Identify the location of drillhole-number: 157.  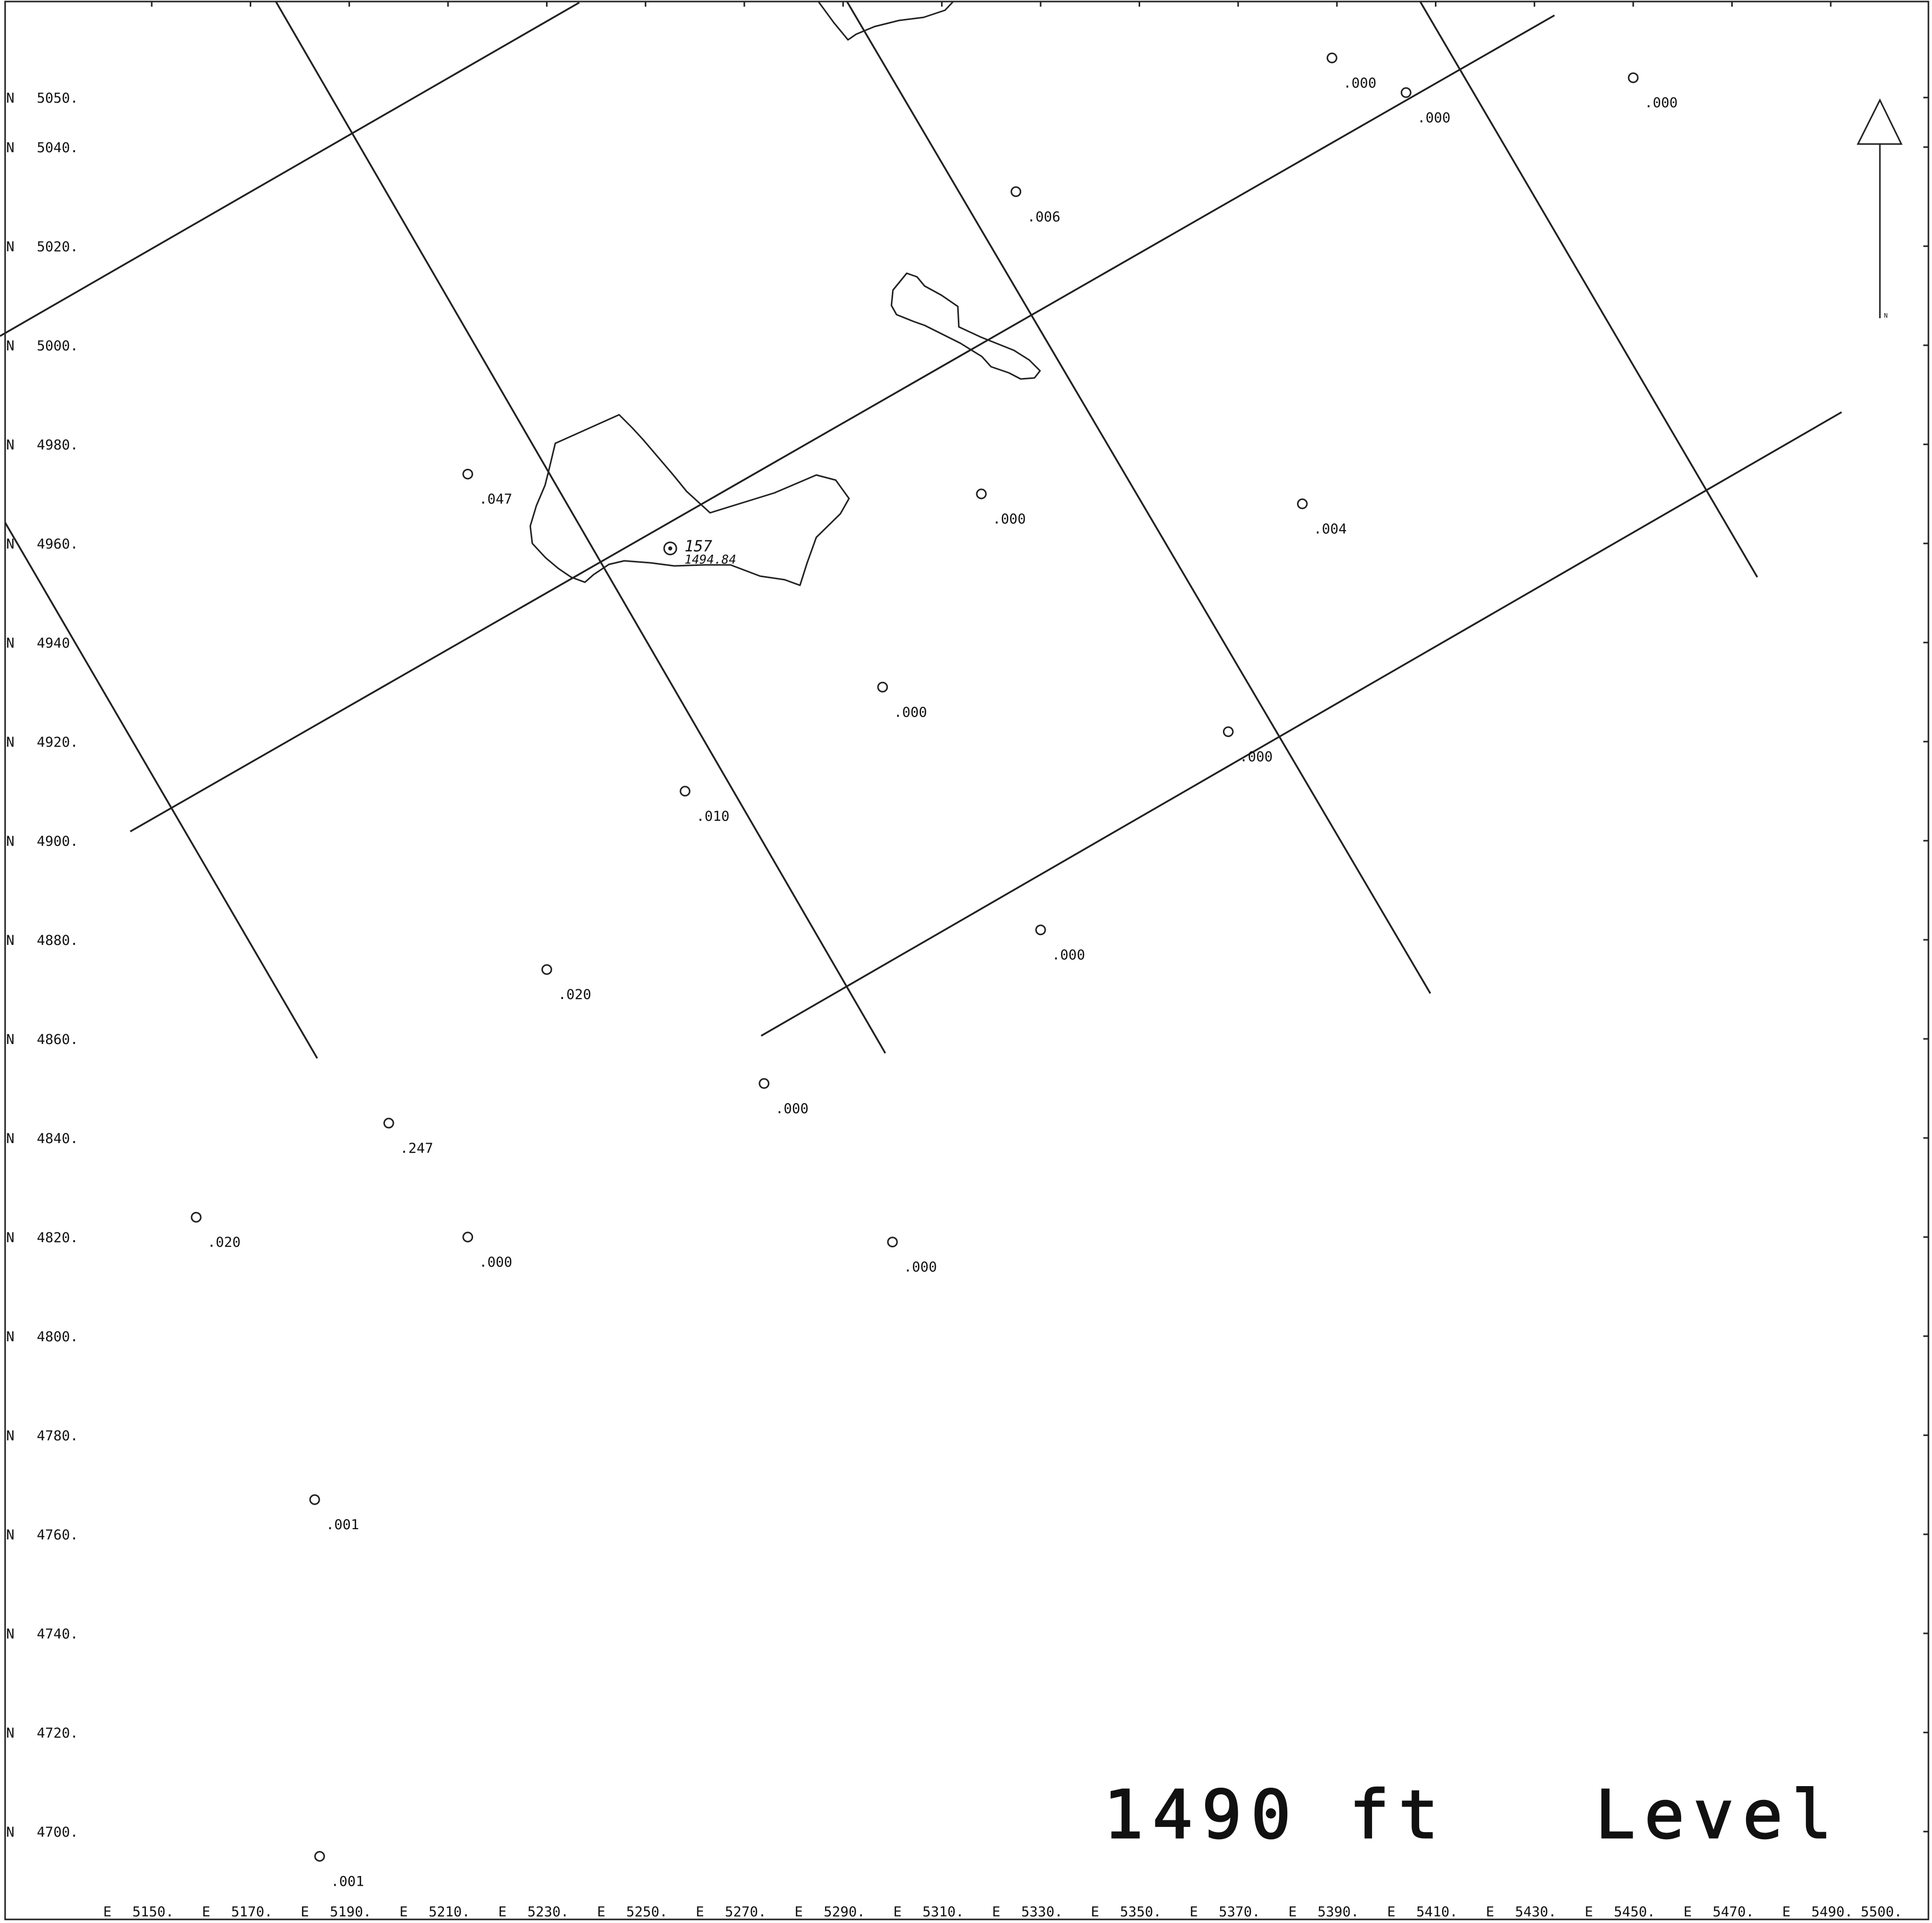
(698, 547).